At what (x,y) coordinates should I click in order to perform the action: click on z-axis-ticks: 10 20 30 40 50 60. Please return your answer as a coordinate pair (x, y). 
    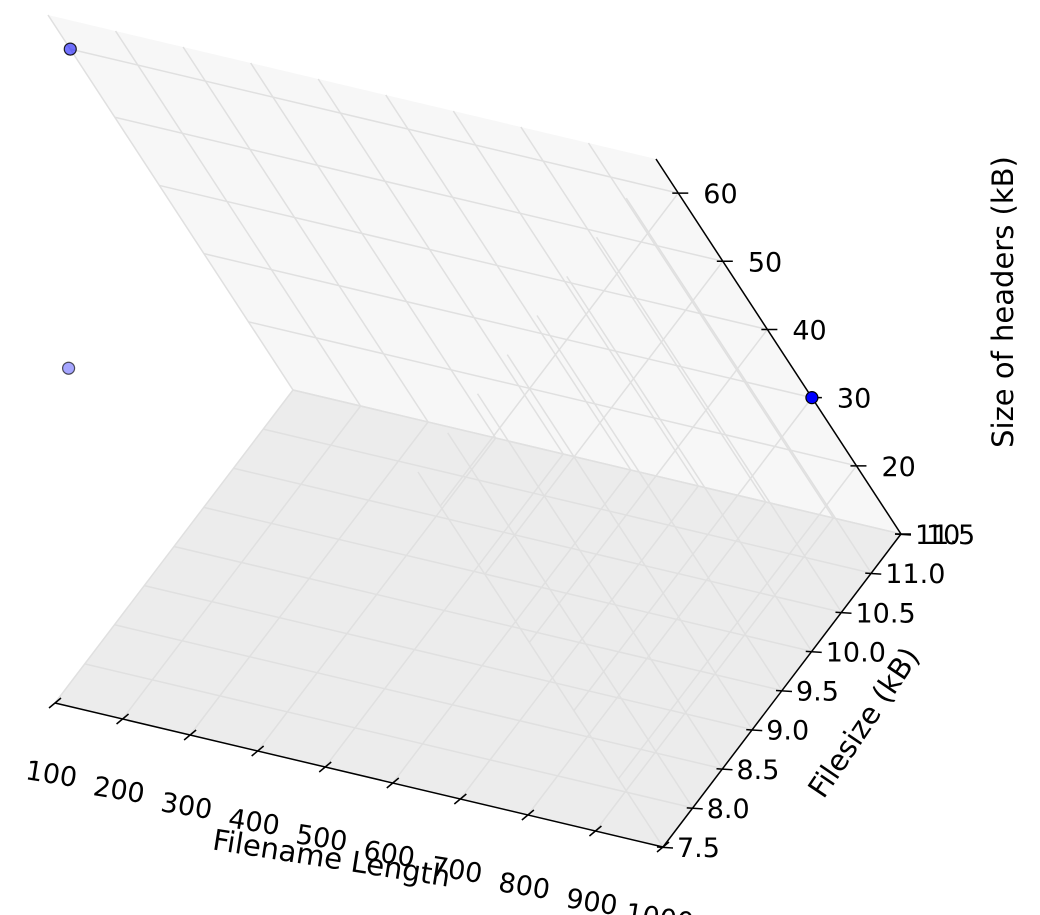
    Looking at the image, I should click on (816, 365).